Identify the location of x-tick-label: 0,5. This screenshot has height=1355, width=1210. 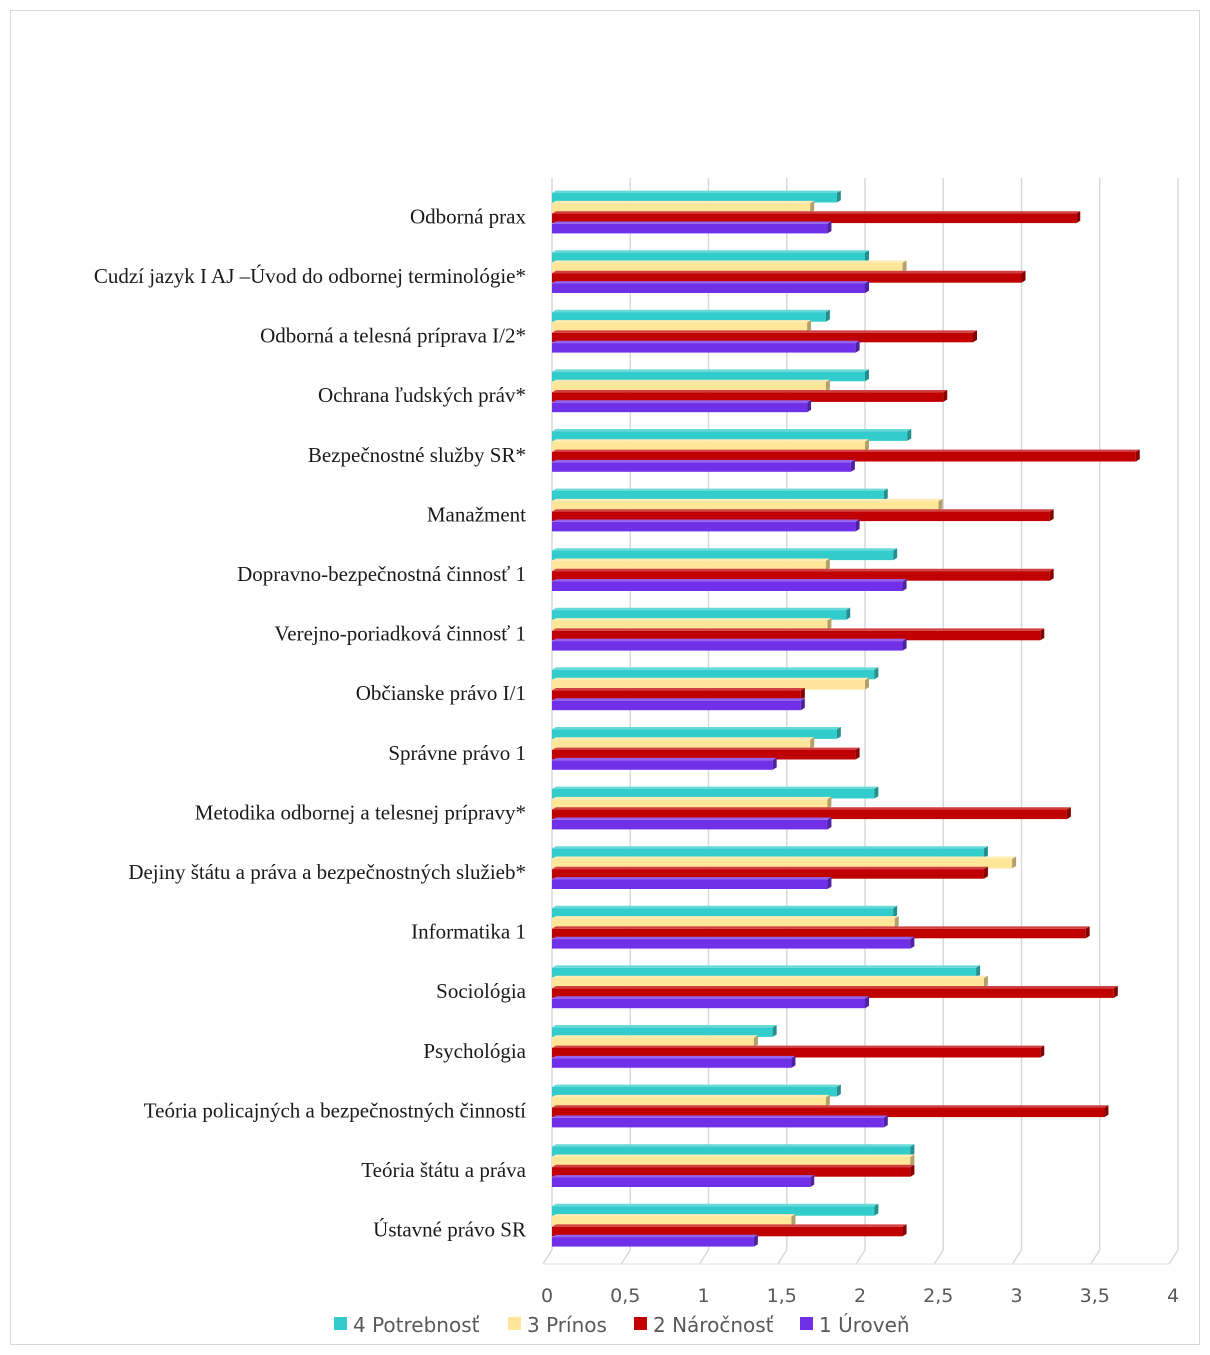
(625, 1296).